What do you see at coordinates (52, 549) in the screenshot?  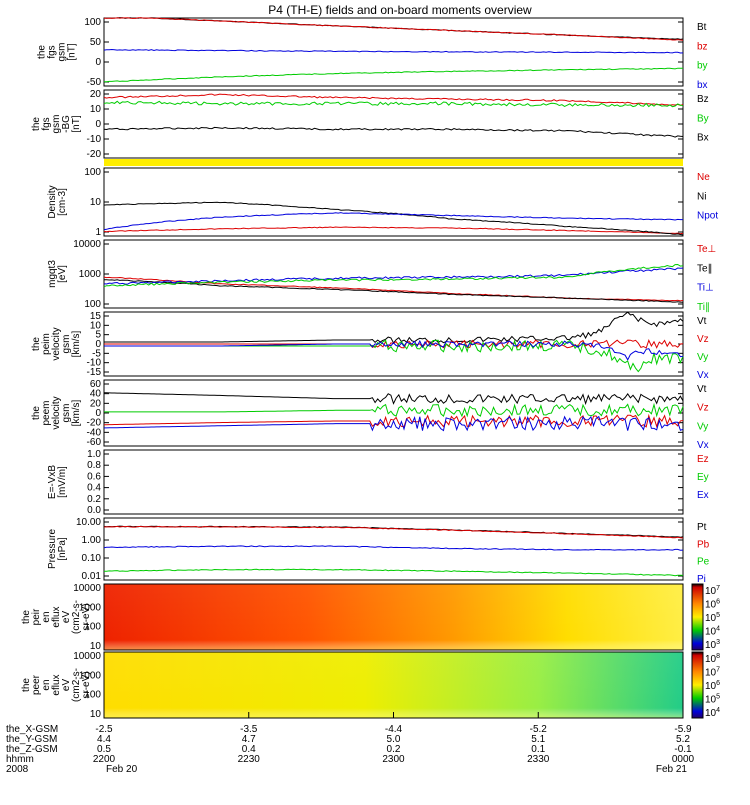 I see `y-axis-label-line: Pressure` at bounding box center [52, 549].